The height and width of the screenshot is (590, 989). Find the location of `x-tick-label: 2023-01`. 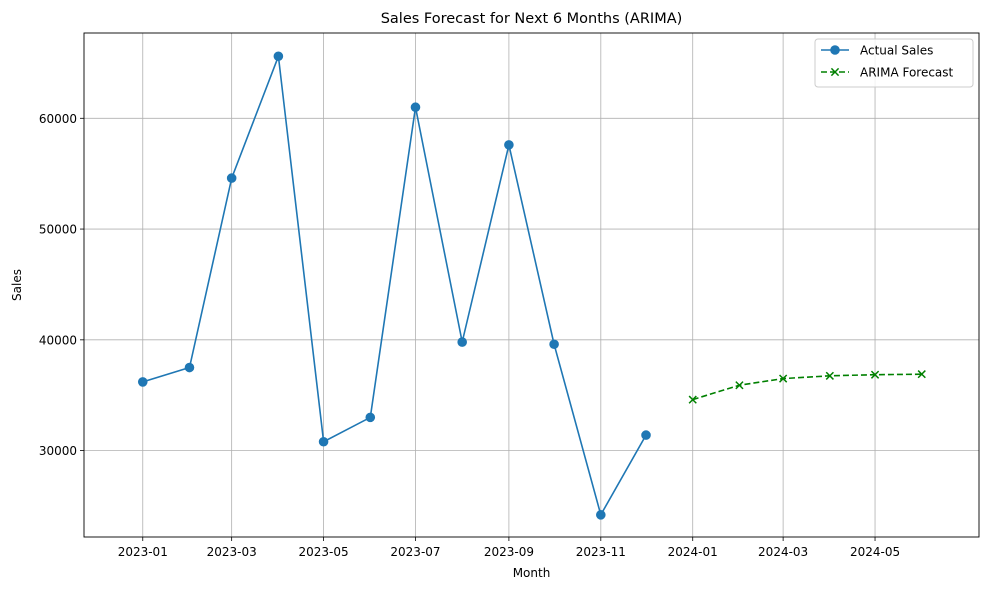

x-tick-label: 2023-01 is located at coordinates (143, 552).